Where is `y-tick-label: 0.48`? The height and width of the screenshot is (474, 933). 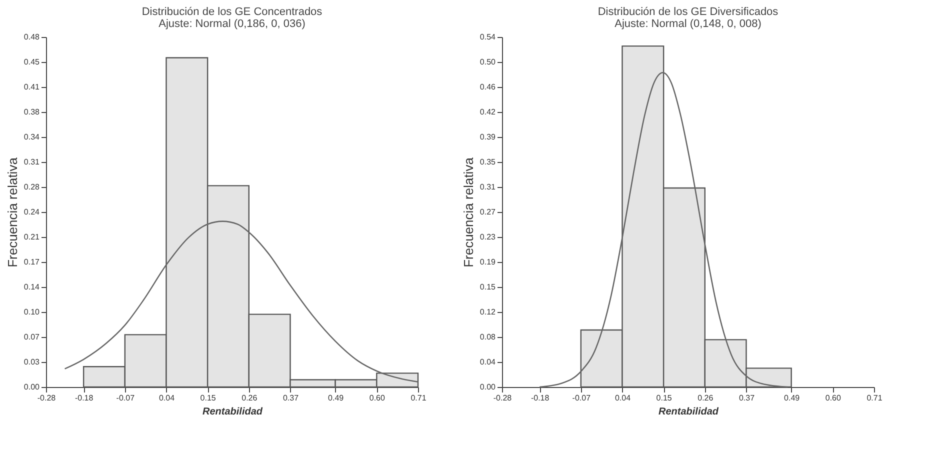 y-tick-label: 0.48 is located at coordinates (32, 37).